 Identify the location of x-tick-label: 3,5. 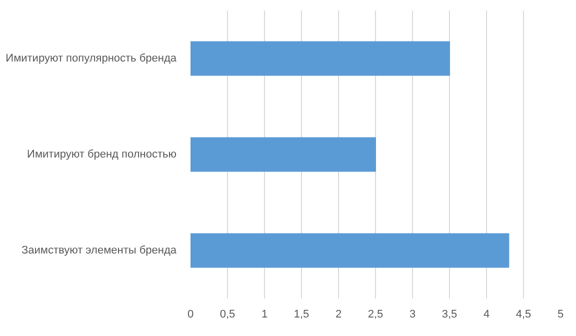
(450, 314).